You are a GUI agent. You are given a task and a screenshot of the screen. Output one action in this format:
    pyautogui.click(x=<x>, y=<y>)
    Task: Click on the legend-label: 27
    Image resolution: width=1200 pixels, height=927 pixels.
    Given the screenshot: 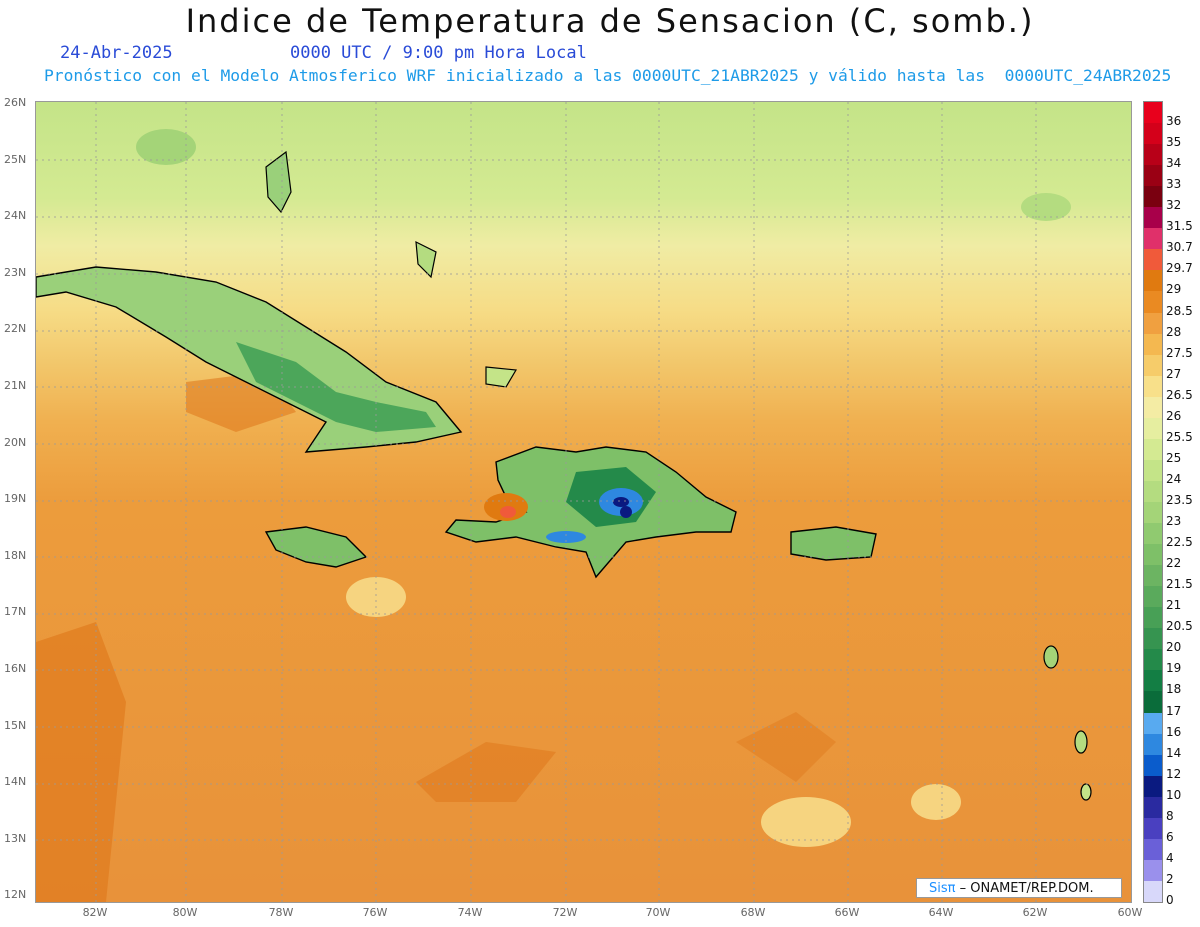 What is the action you would take?
    pyautogui.click(x=1174, y=373)
    